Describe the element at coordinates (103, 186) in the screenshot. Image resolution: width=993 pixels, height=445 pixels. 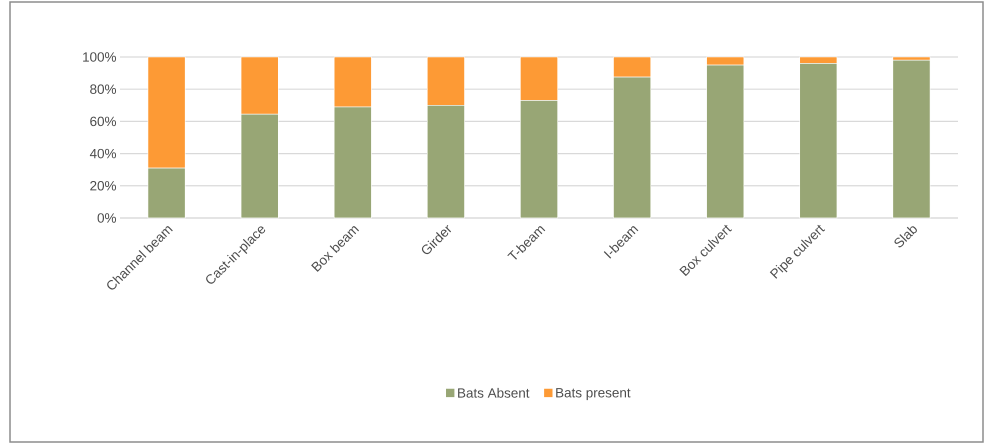
I see `y-tick-label: 20%` at that location.